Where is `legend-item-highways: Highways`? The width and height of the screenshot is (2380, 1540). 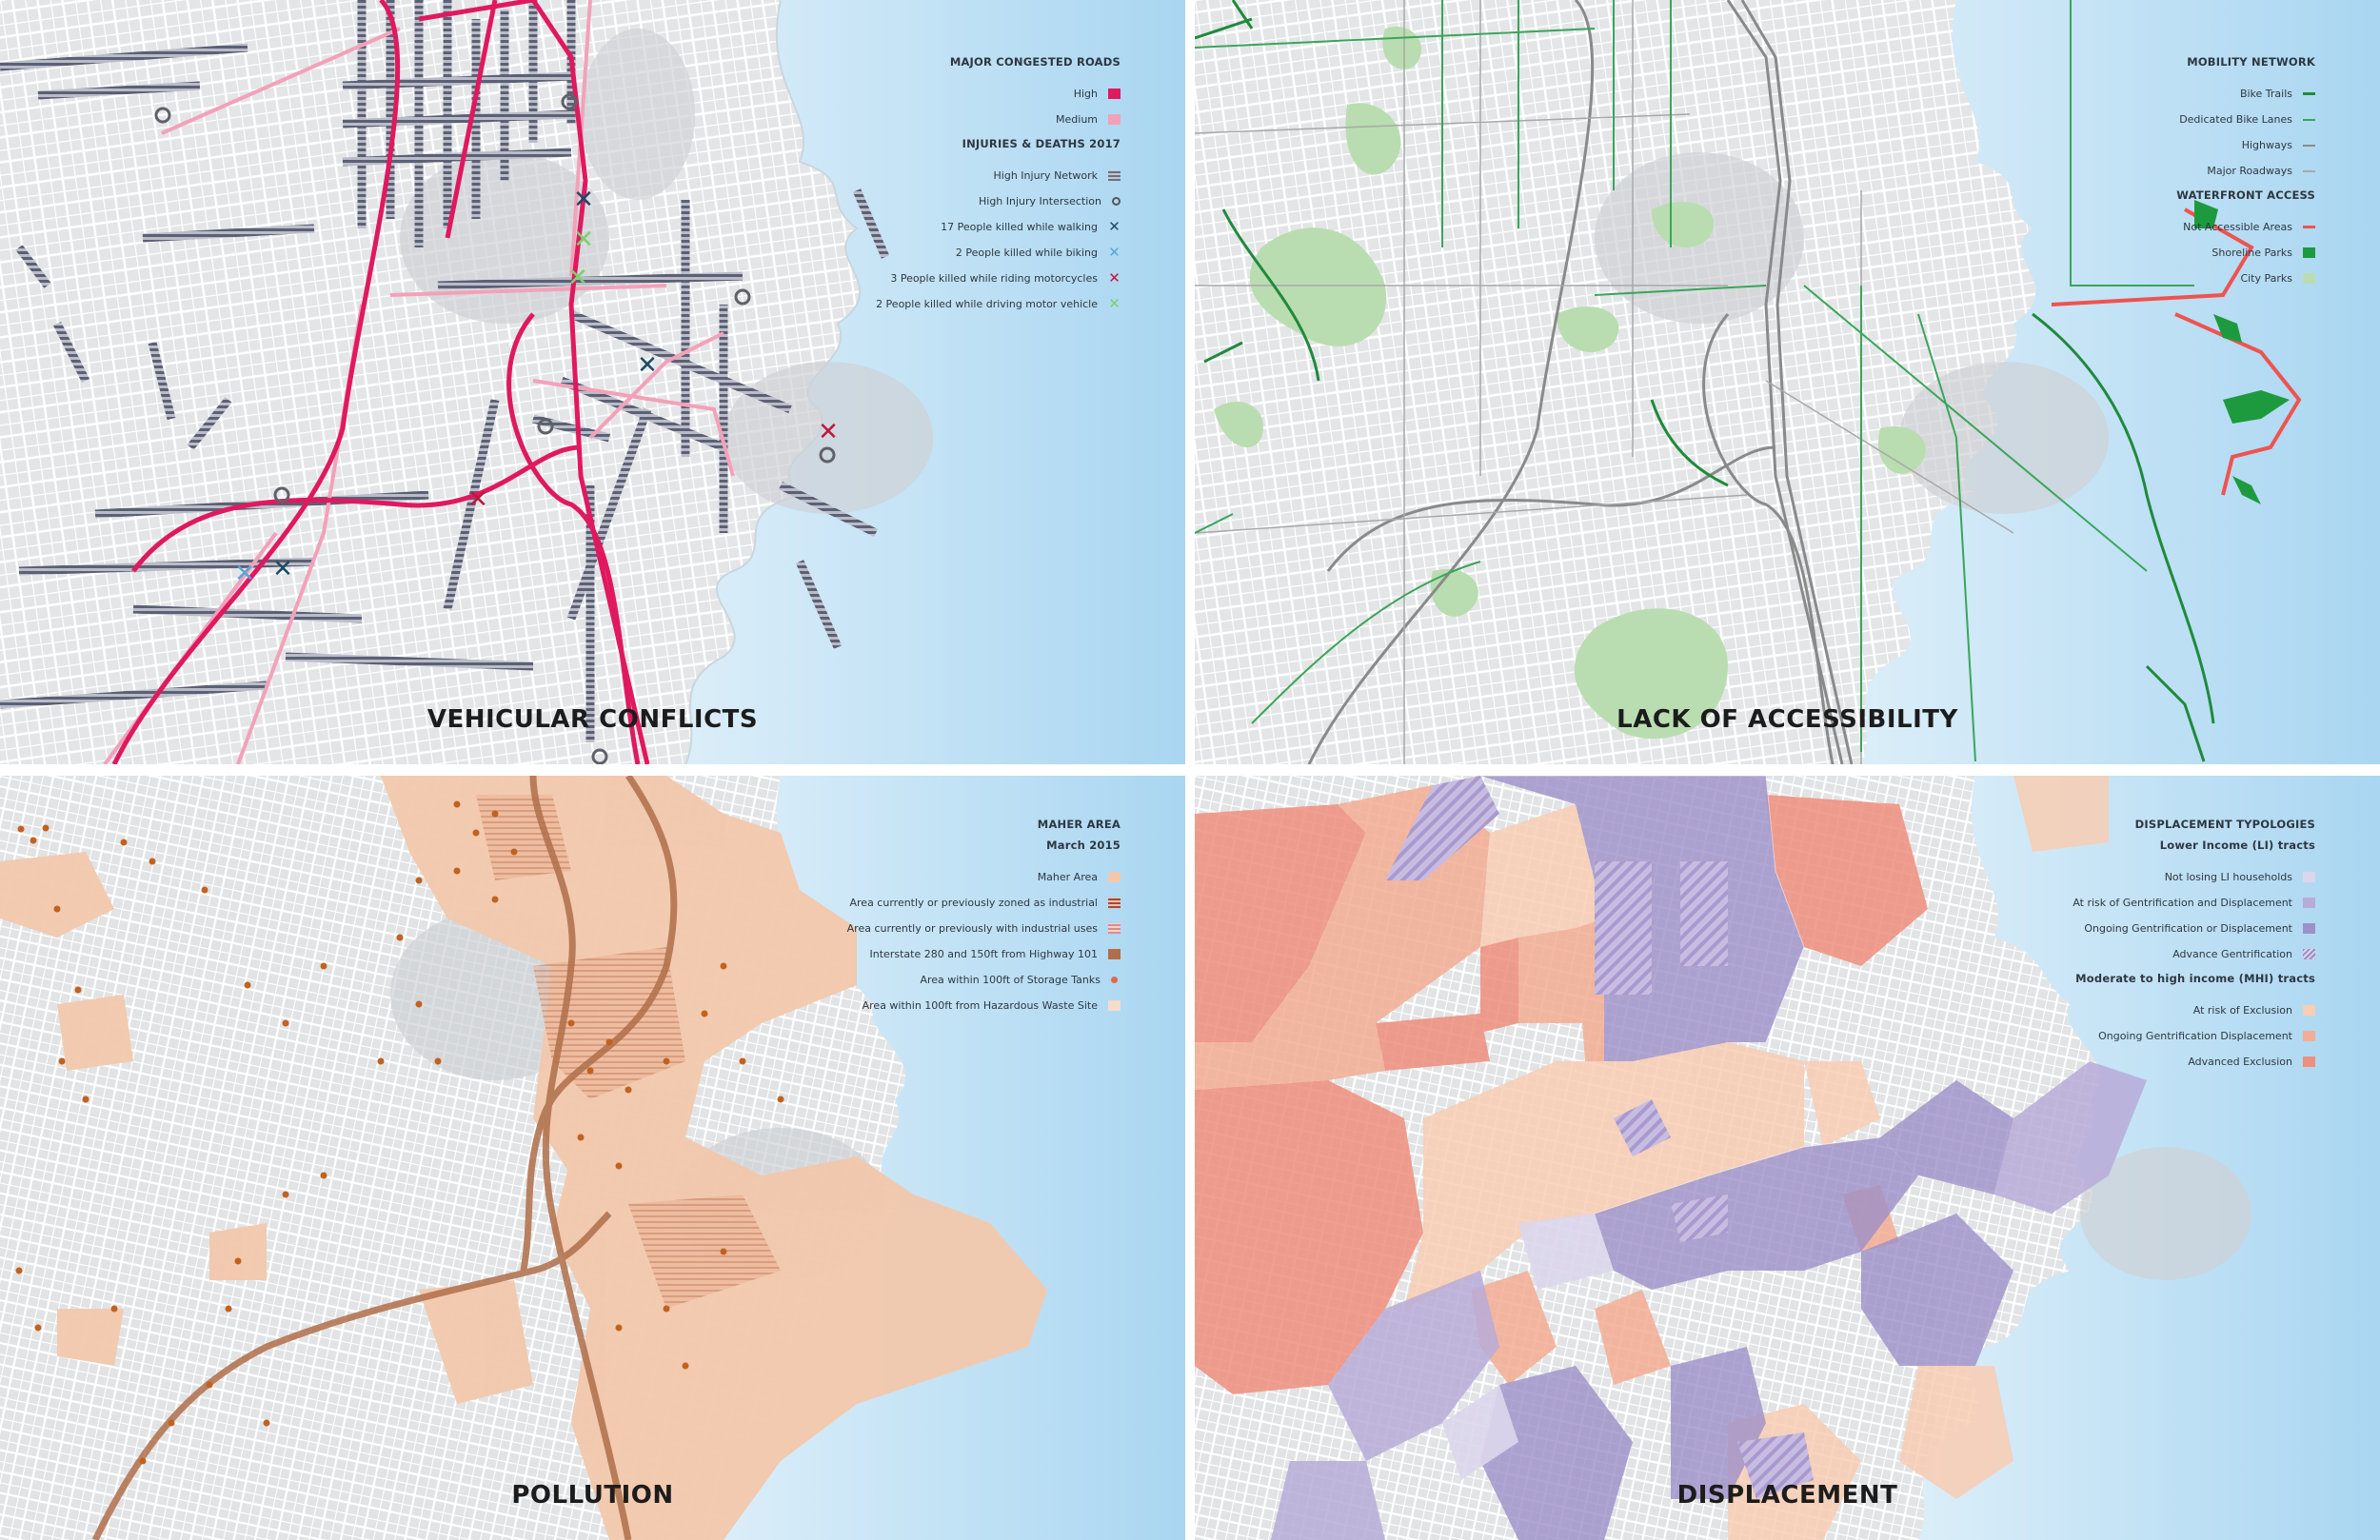 legend-item-highways: Highways is located at coordinates (2115, 145).